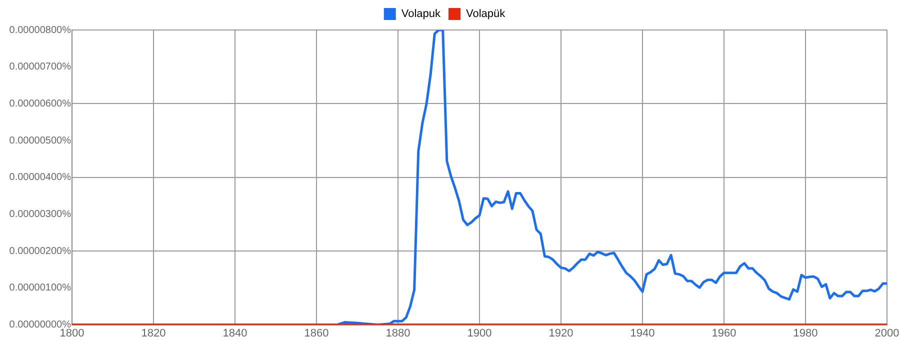  I want to click on y-tick-label: 0.00000800%, so click(40, 30).